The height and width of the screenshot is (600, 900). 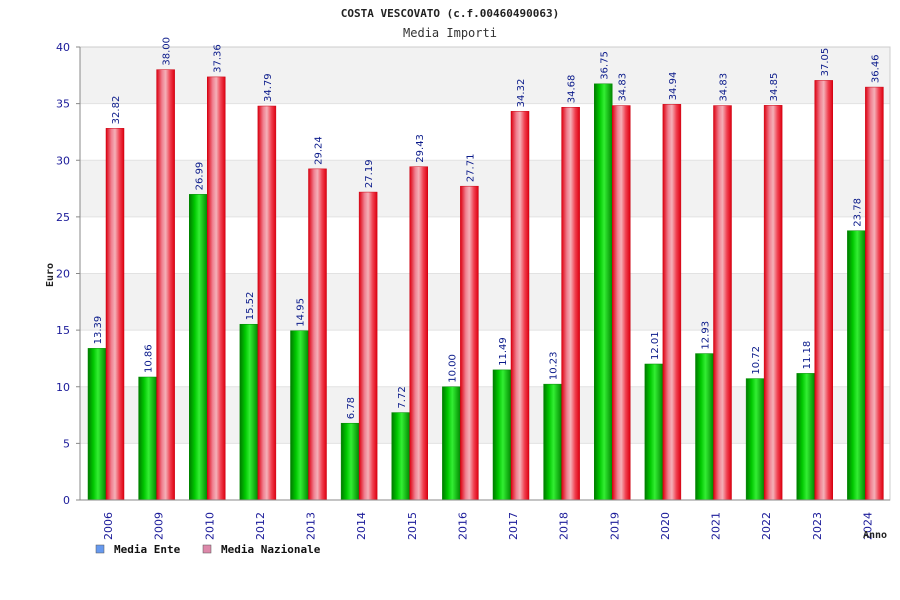 I want to click on y-tick-label: 15, so click(x=63, y=330).